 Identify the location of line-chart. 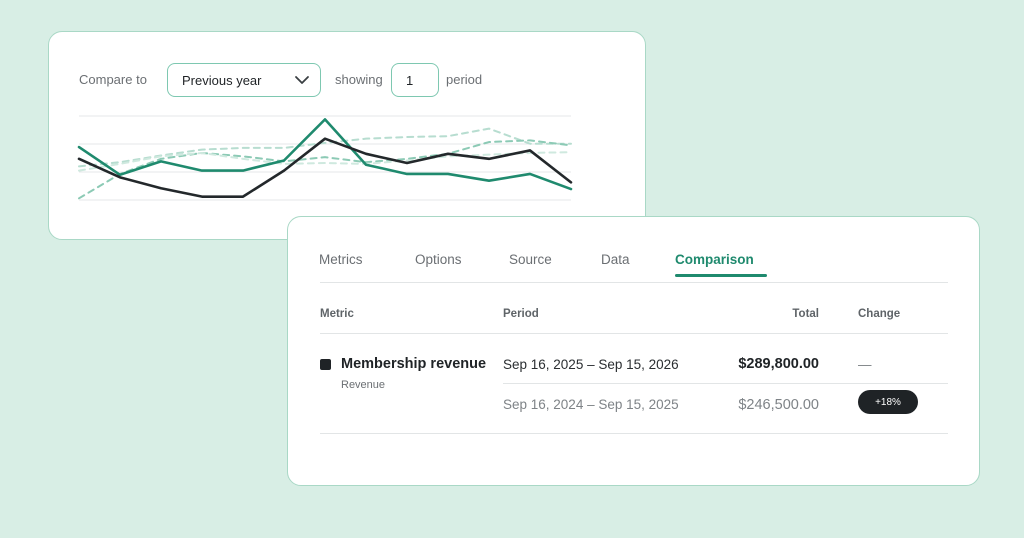
(325, 158).